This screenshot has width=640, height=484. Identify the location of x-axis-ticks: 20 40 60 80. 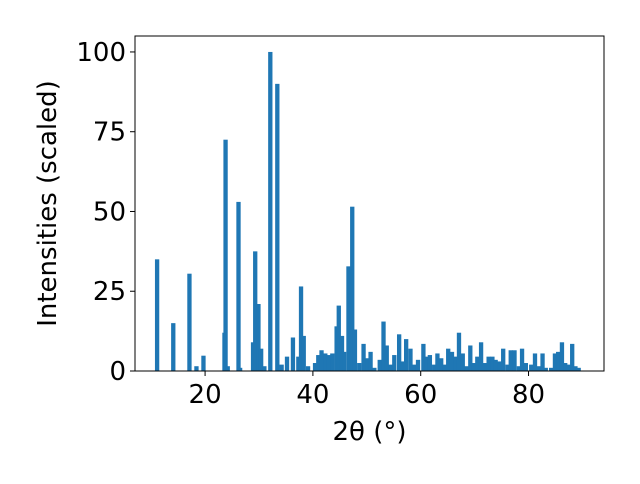
(367, 390).